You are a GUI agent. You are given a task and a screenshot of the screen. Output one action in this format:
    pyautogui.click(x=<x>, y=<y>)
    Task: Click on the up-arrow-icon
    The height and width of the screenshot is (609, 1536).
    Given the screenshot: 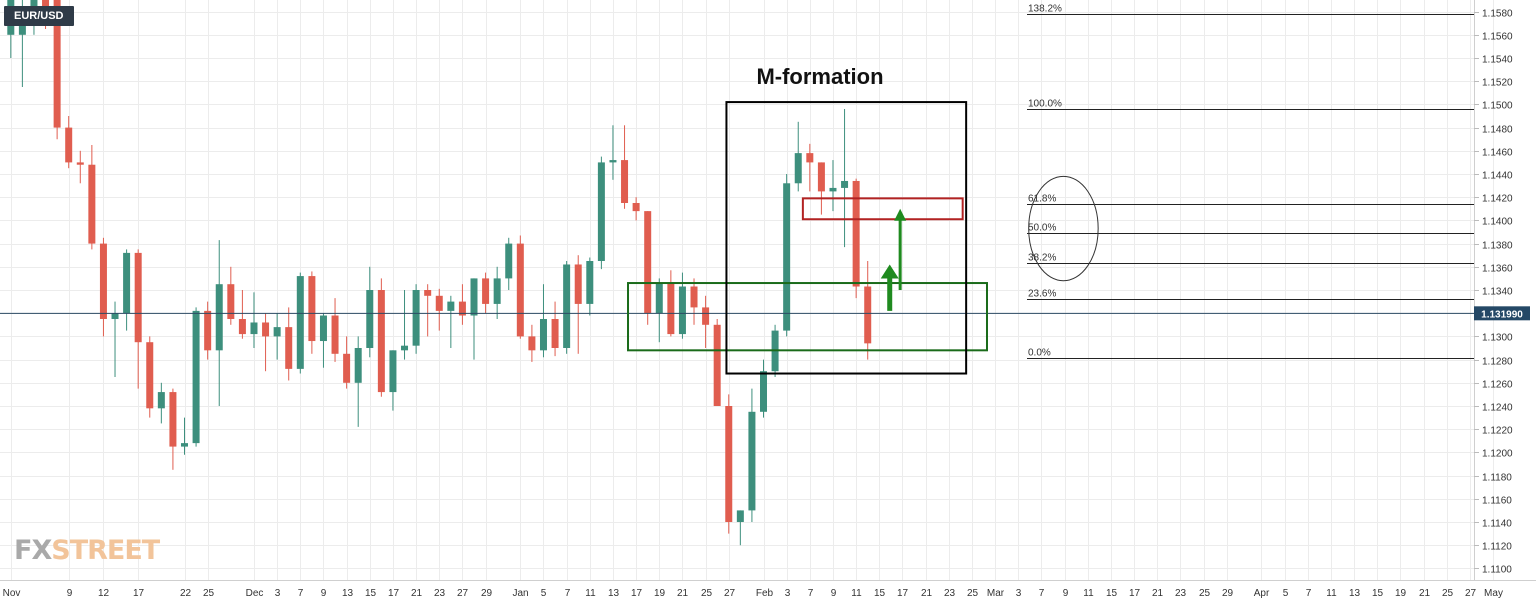 What is the action you would take?
    pyautogui.click(x=889, y=271)
    